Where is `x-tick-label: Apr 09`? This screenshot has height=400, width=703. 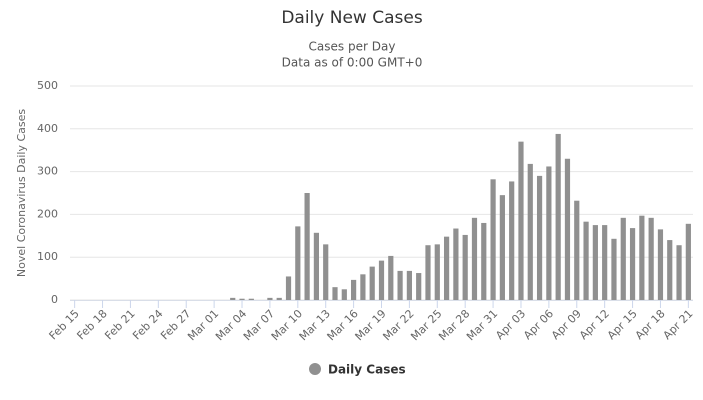 x-tick-label: Apr 09 is located at coordinates (566, 324).